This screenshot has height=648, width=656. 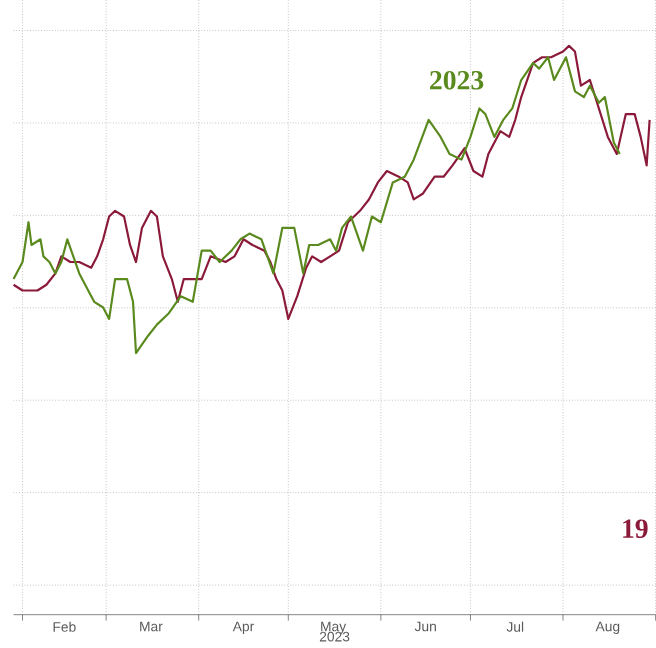 I want to click on series-label: 2023, so click(x=457, y=80).